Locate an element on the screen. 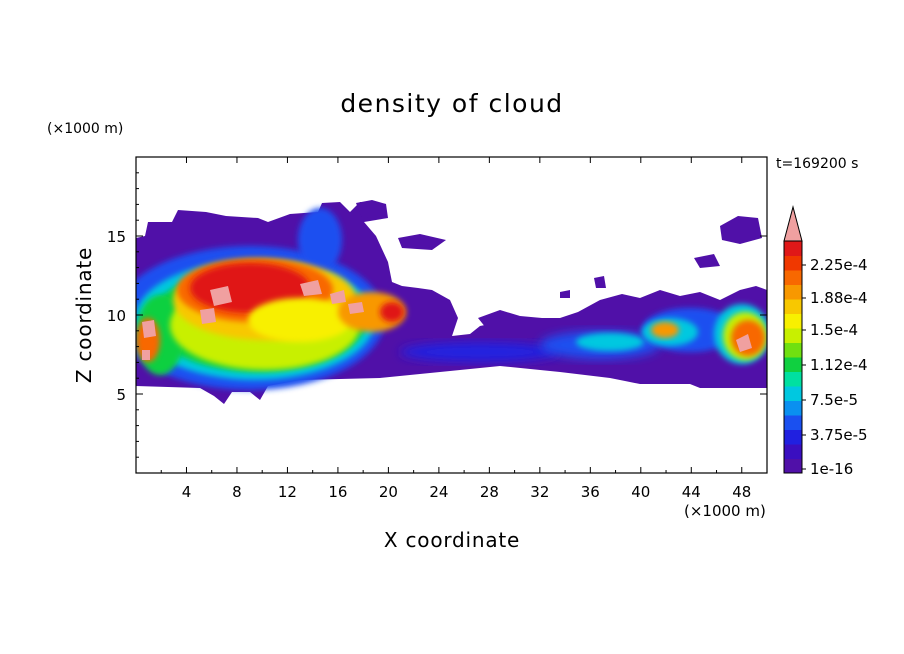 The height and width of the screenshot is (654, 904). colorbar-label: 1e-16 is located at coordinates (831, 469).